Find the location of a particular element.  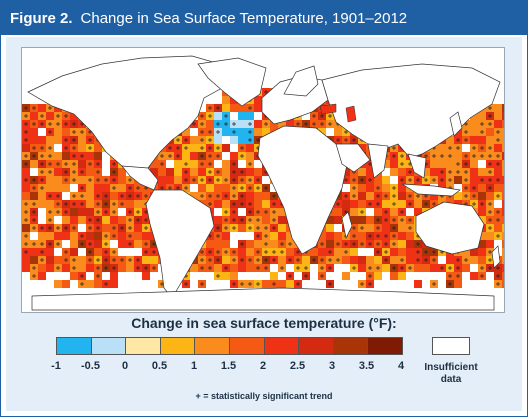

scale-tick-label: -0.5 is located at coordinates (90, 366).